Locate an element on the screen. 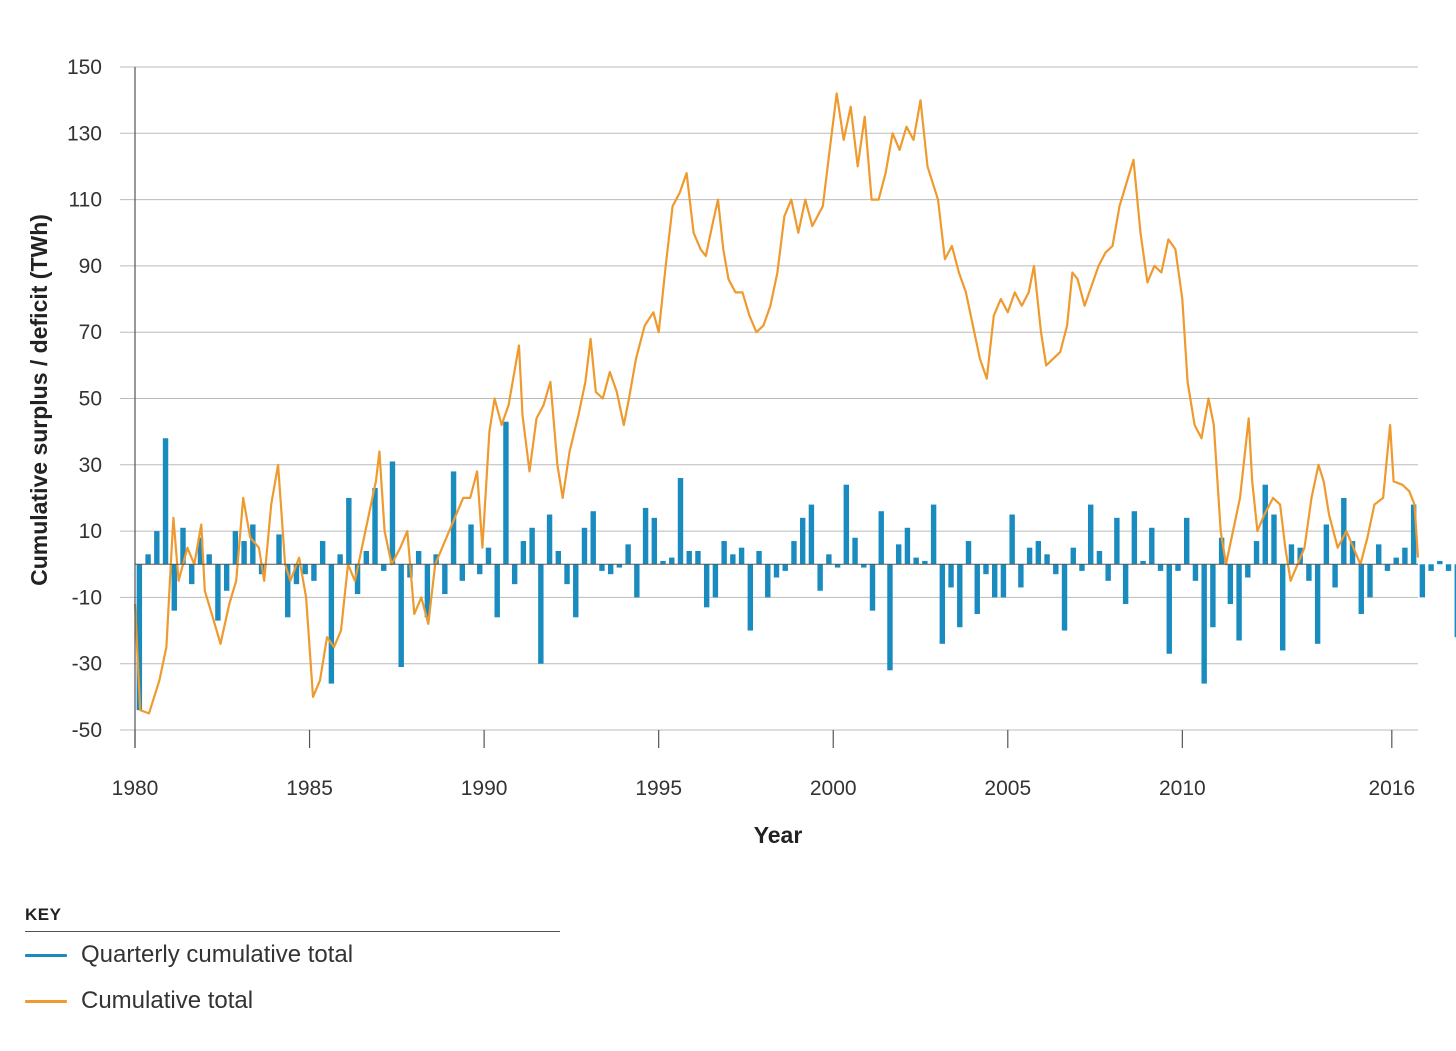 Image resolution: width=1456 pixels, height=1051 pixels. legend-item-cumulative: Cumulative total is located at coordinates (292, 1001).